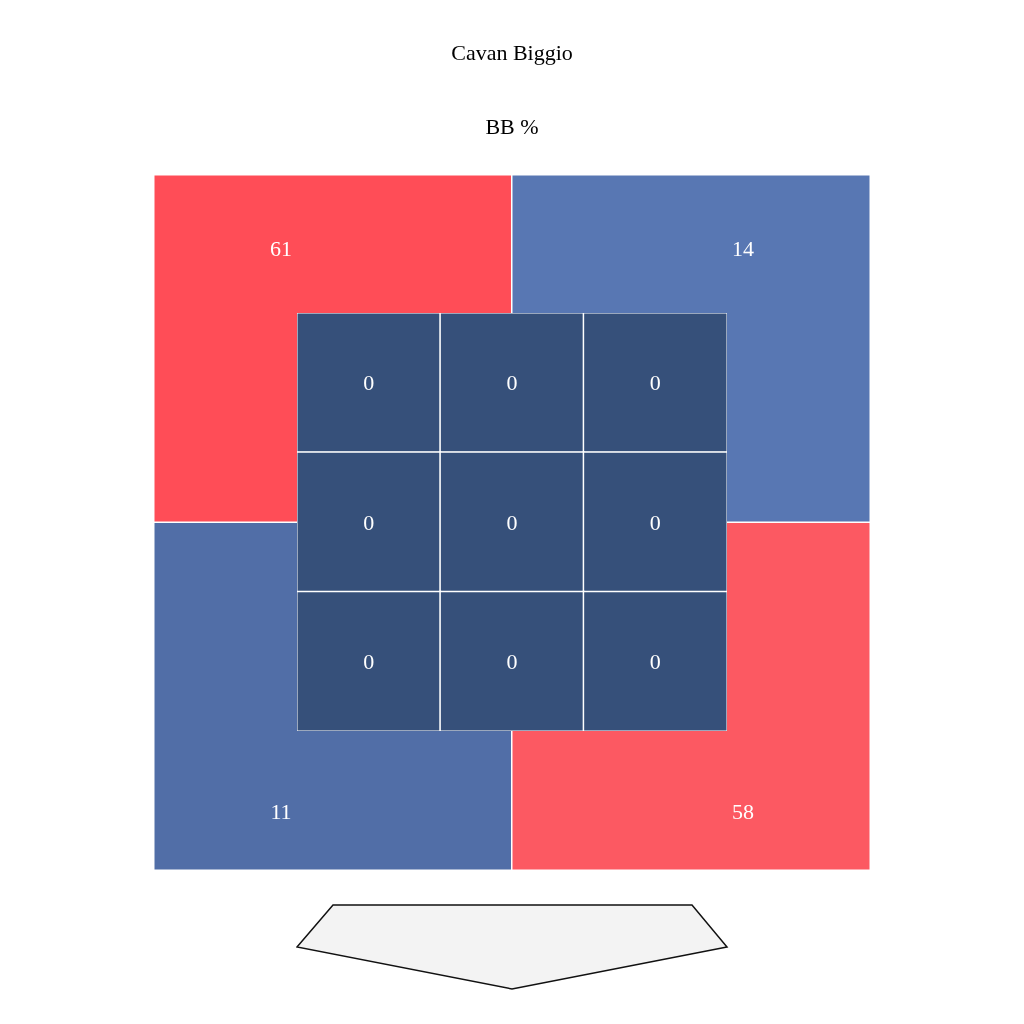  Describe the element at coordinates (281, 249) in the screenshot. I see `data-label: 61` at that location.